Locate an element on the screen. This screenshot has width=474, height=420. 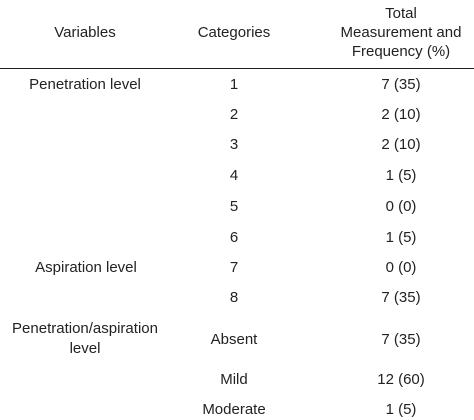
row-category: 2 is located at coordinates (234, 114).